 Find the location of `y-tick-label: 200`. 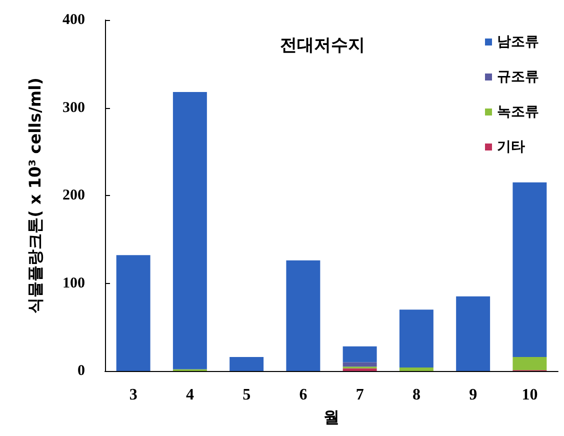

y-tick-label: 200 is located at coordinates (73, 196).